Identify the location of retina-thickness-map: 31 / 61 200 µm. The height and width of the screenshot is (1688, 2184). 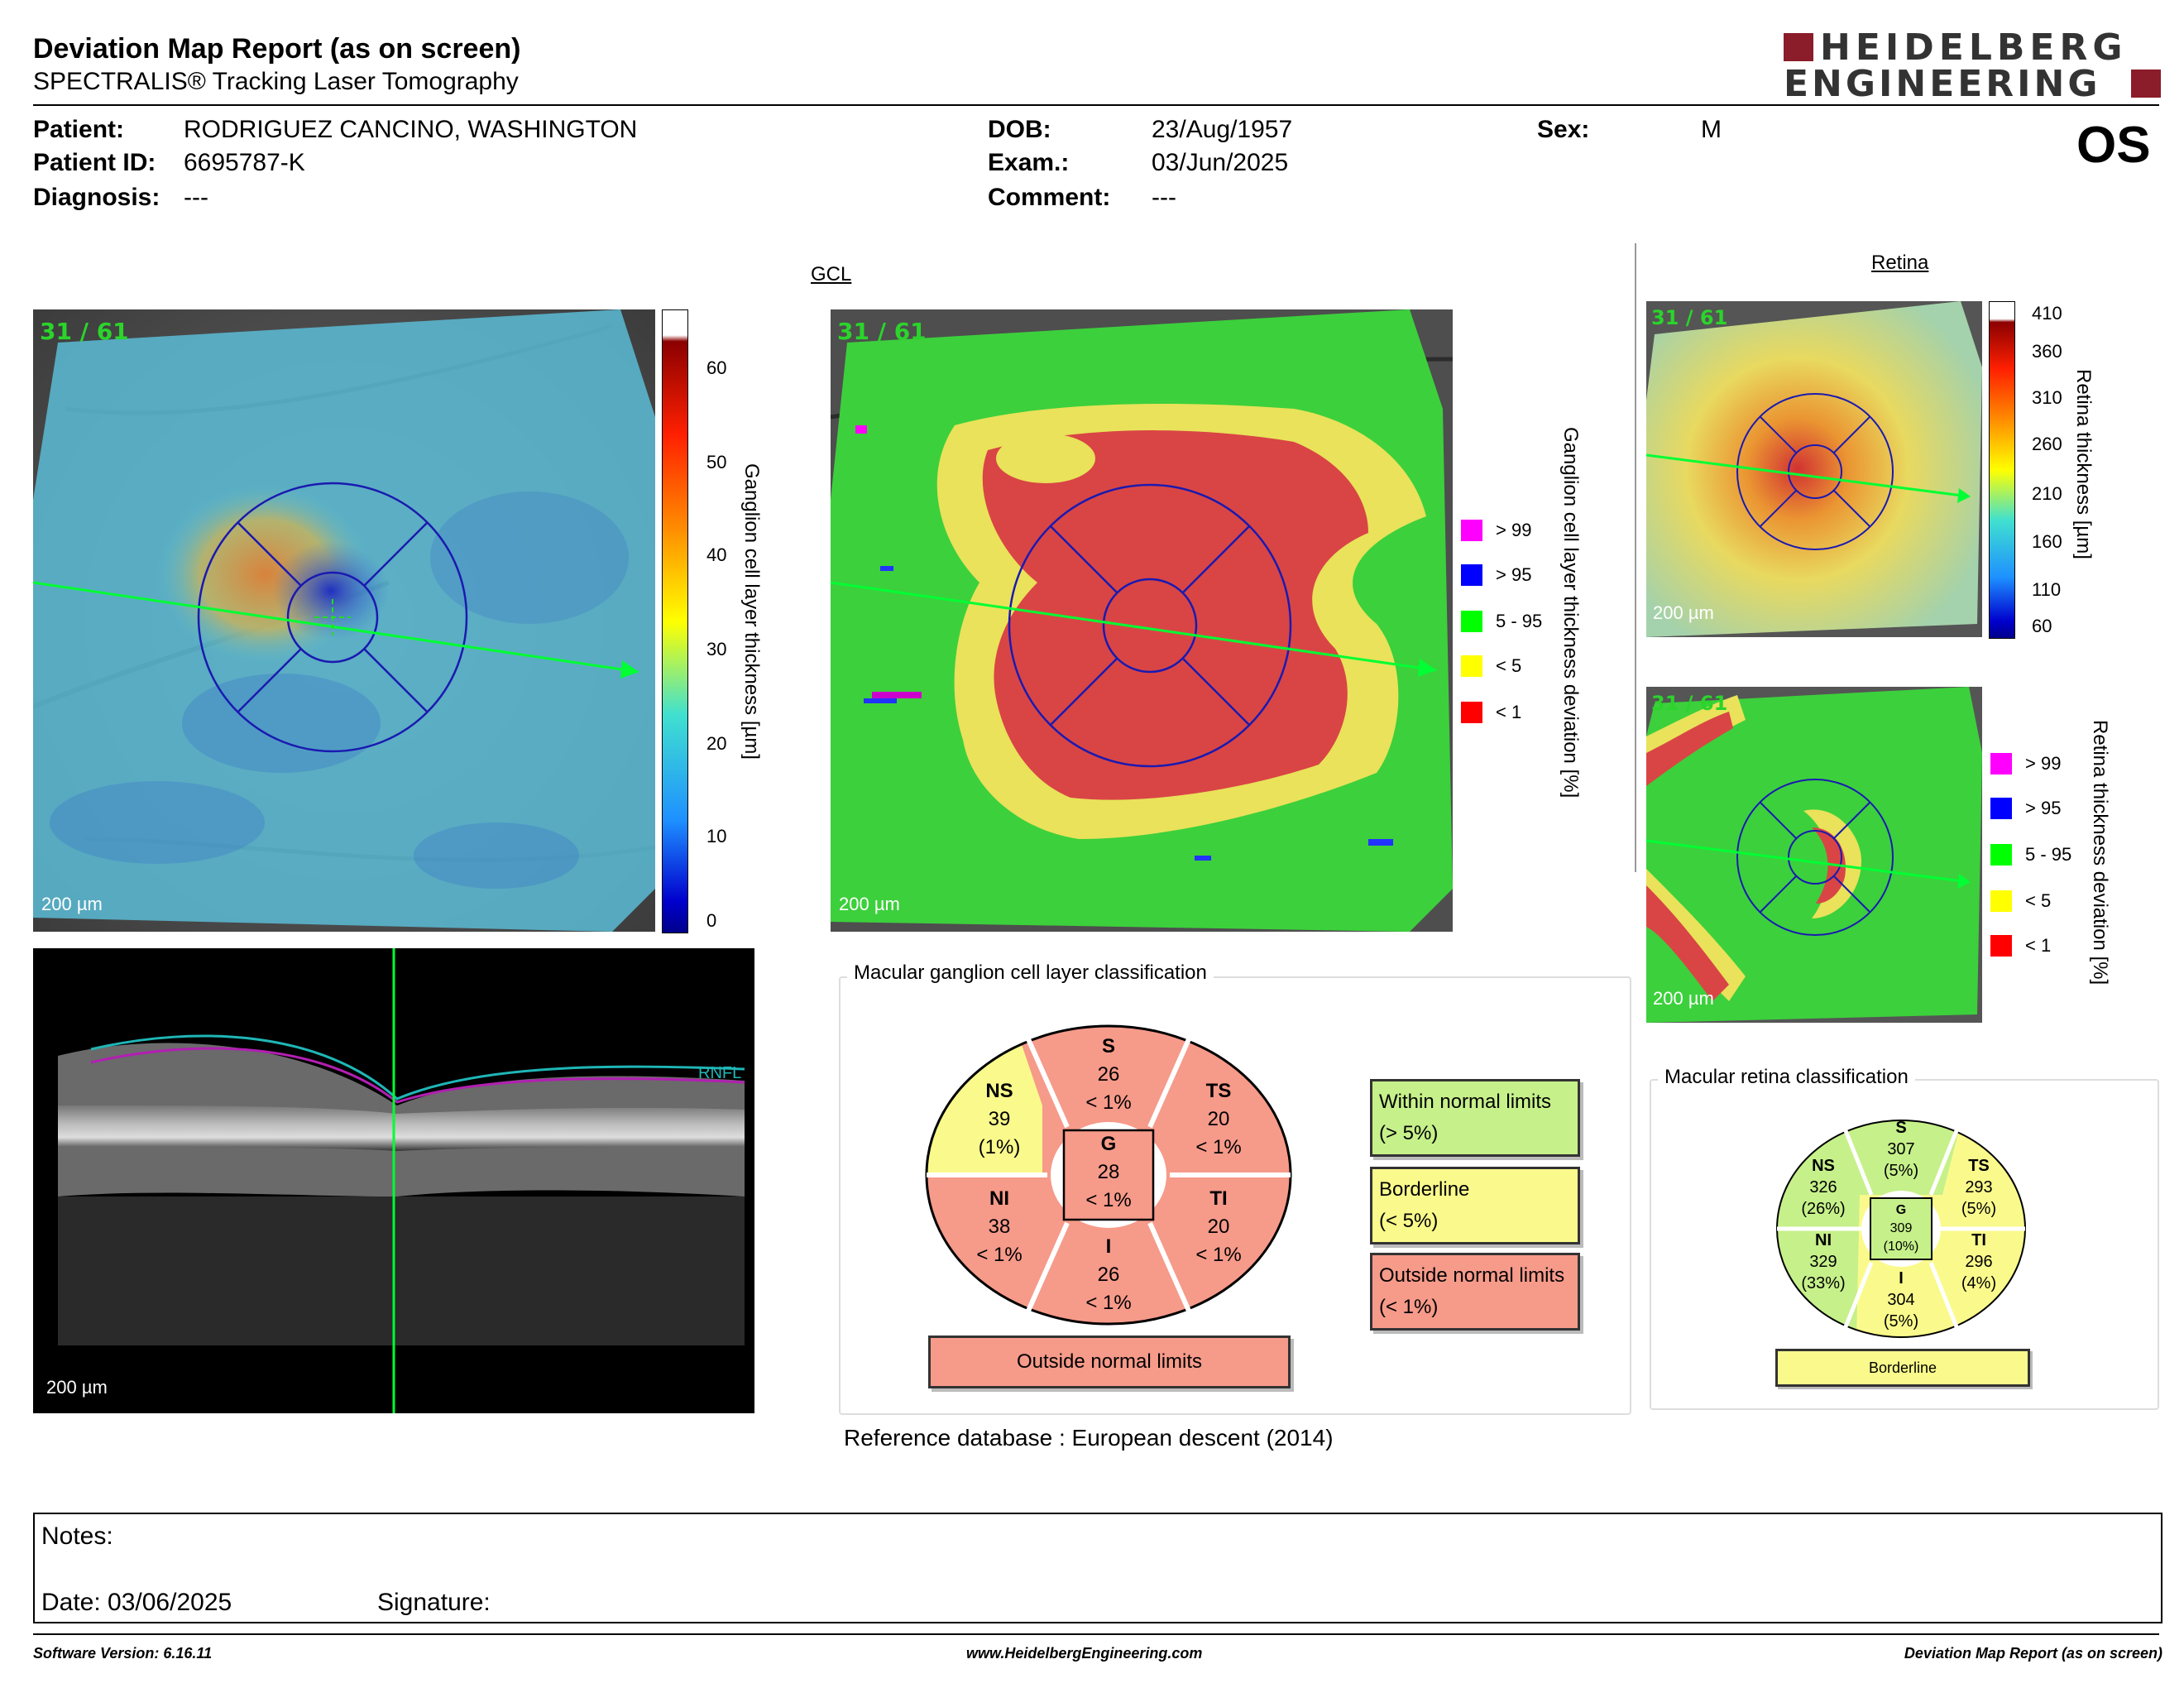
(1814, 469).